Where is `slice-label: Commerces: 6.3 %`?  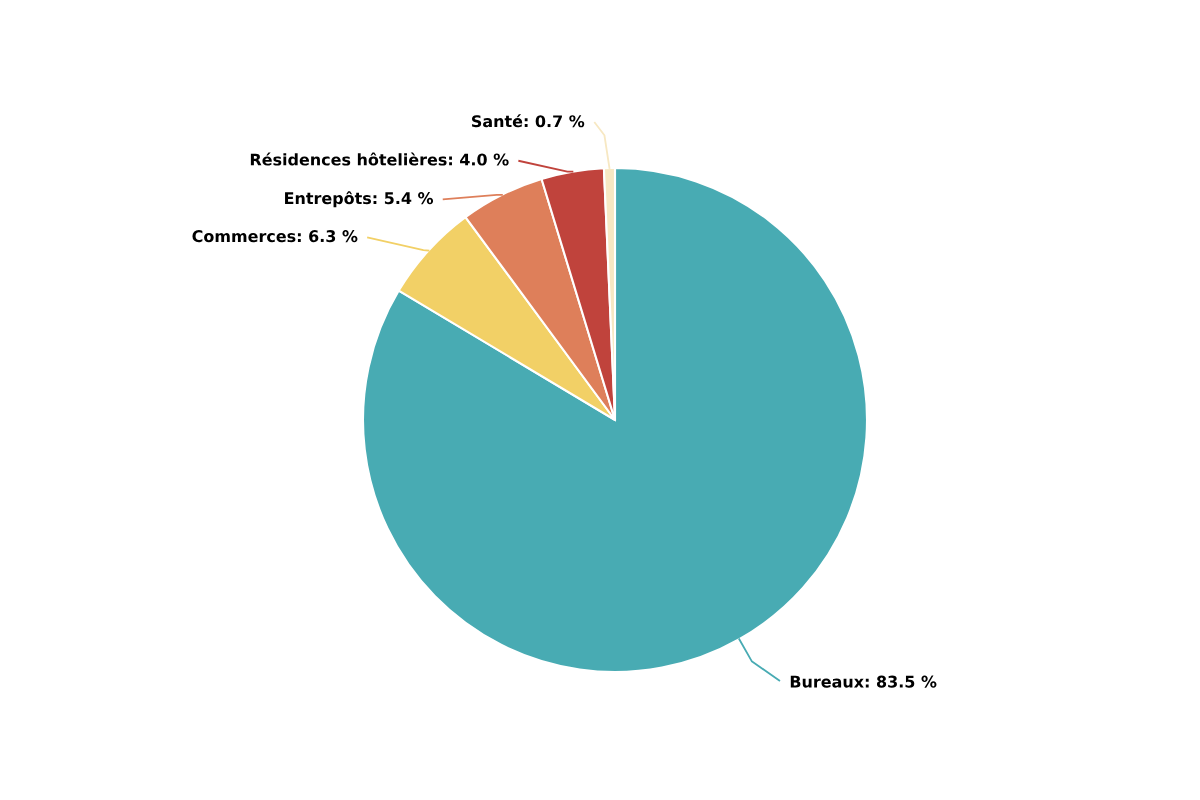 slice-label: Commerces: 6.3 % is located at coordinates (275, 236).